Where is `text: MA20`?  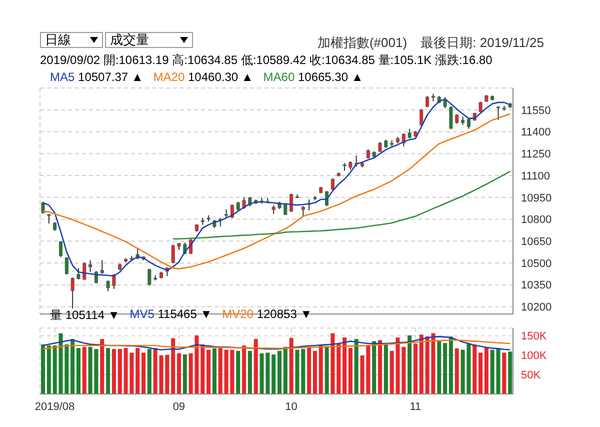
text: MA20 is located at coordinates (169, 77).